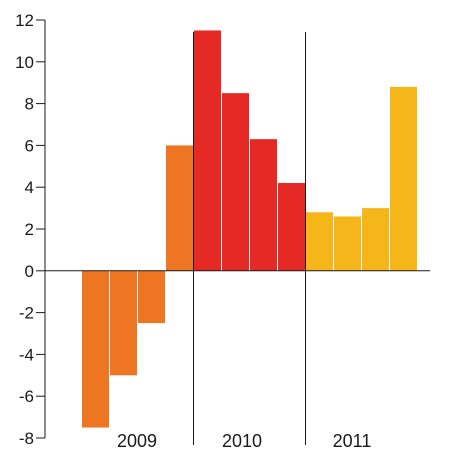  I want to click on y-tick-label--6: -6, so click(26, 396).